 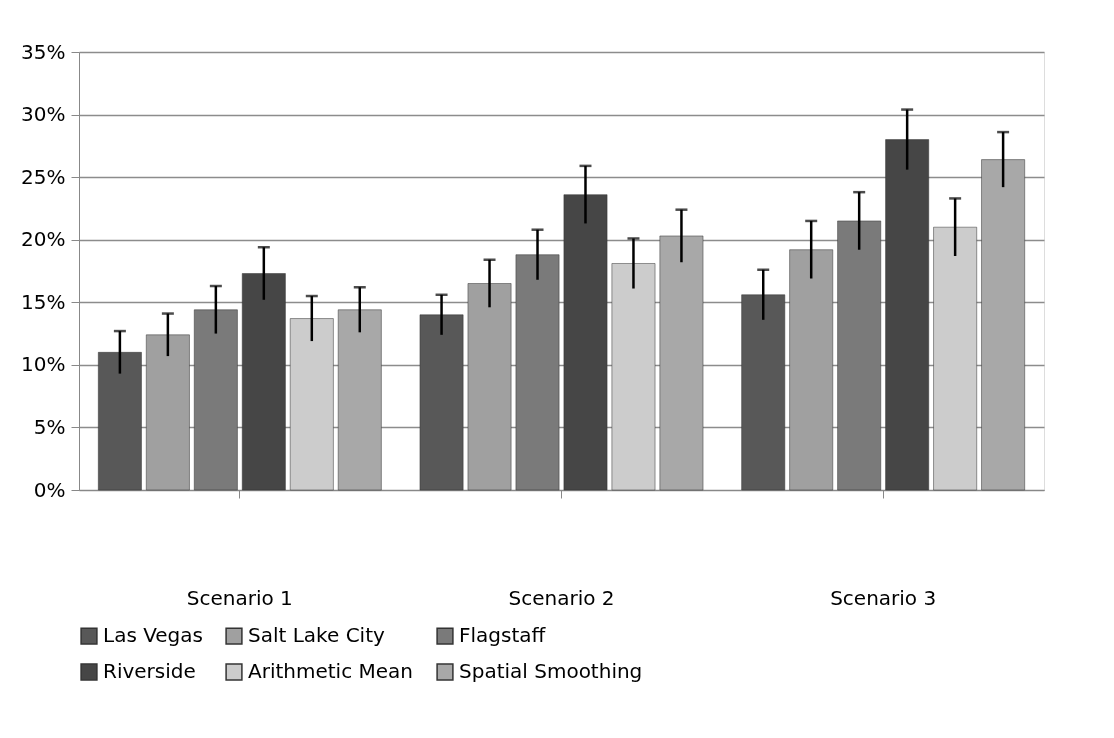 What do you see at coordinates (503, 635) in the screenshot?
I see `legend-label: Flagstaff` at bounding box center [503, 635].